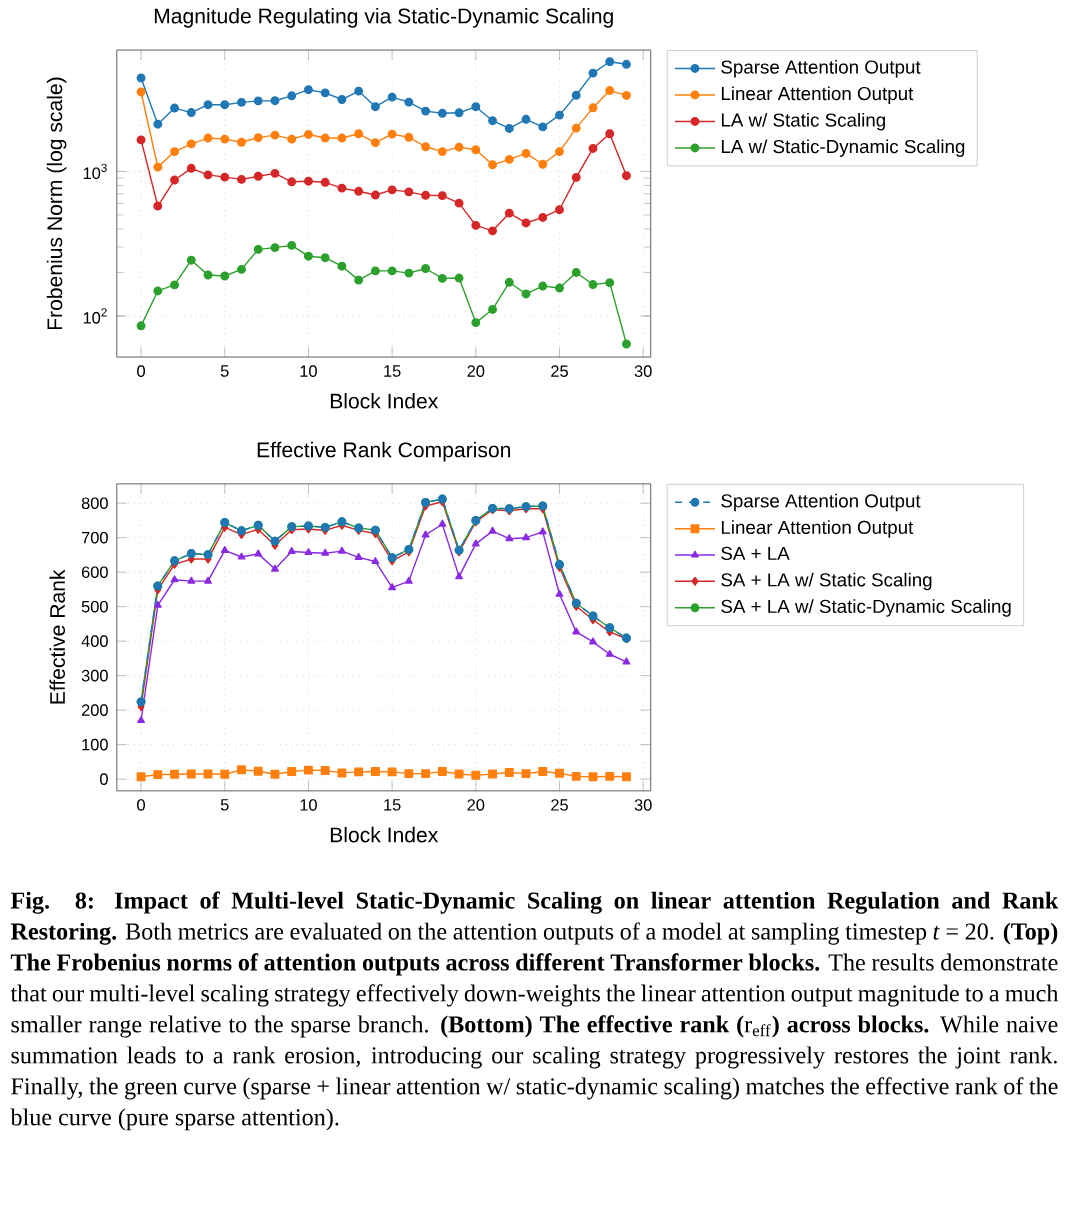 The width and height of the screenshot is (1068, 1214). I want to click on y-axis-title: Effective Rank, so click(57, 636).